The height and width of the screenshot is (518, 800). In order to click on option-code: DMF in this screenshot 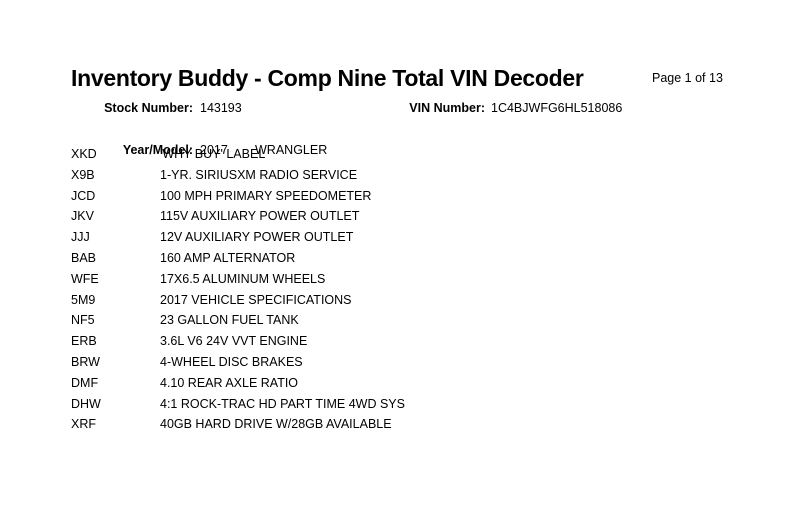, I will do `click(85, 382)`.